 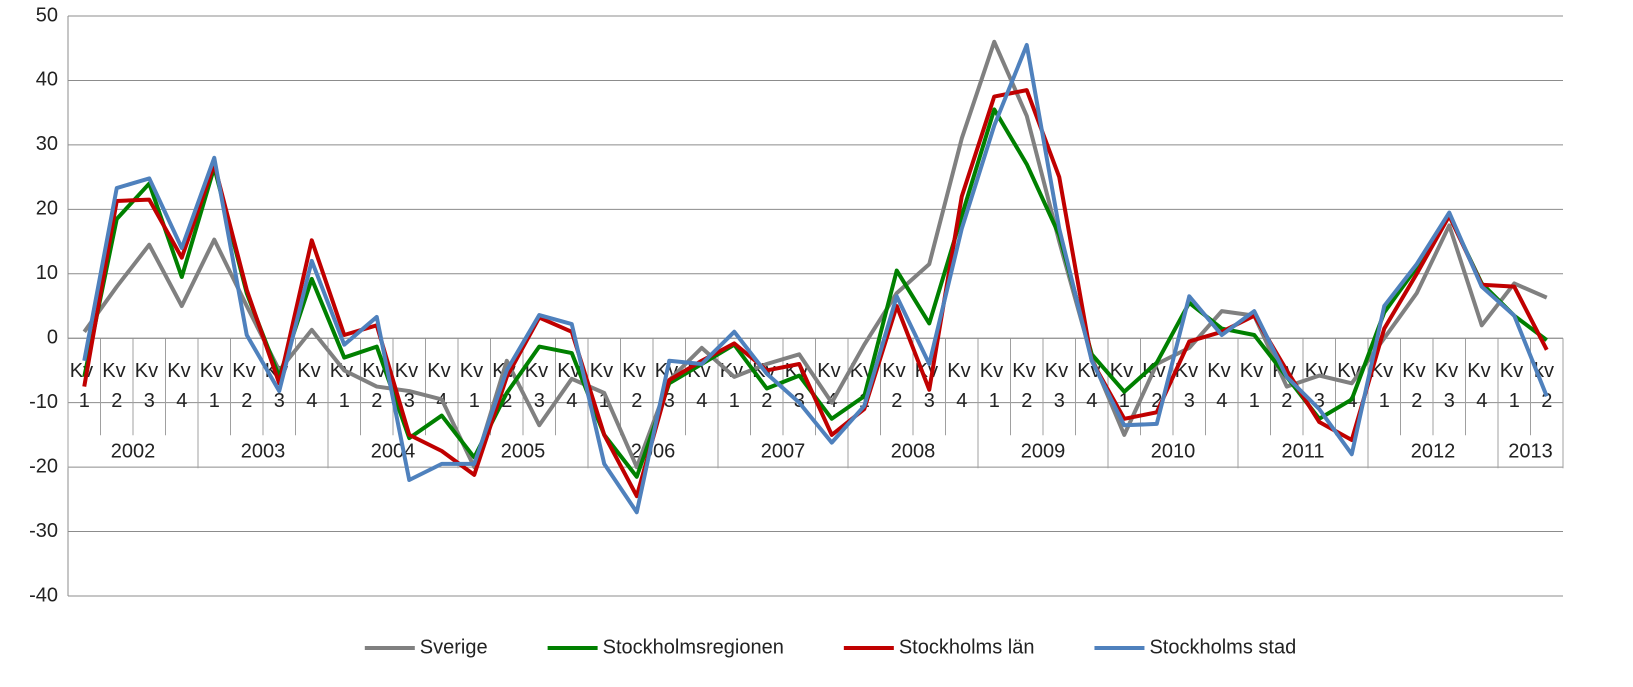 What do you see at coordinates (393, 452) in the screenshot?
I see `x-group-label: 2004` at bounding box center [393, 452].